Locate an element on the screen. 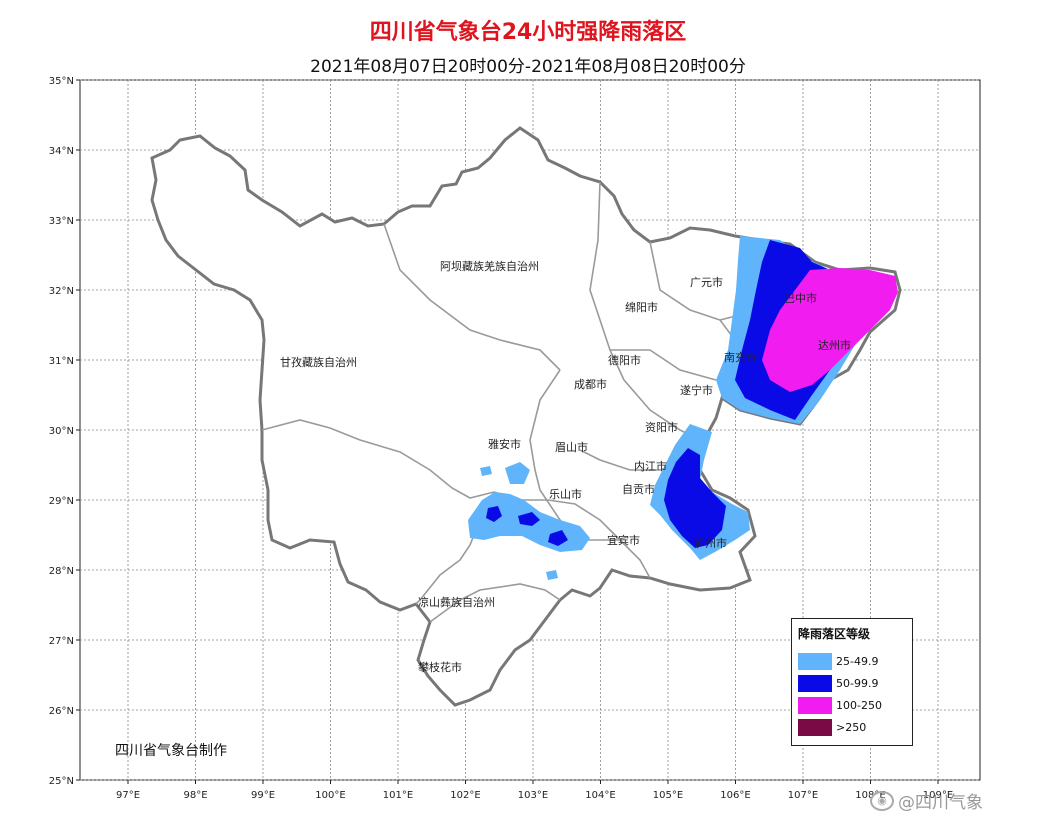  longitude-tick-label: 99°E is located at coordinates (263, 795).